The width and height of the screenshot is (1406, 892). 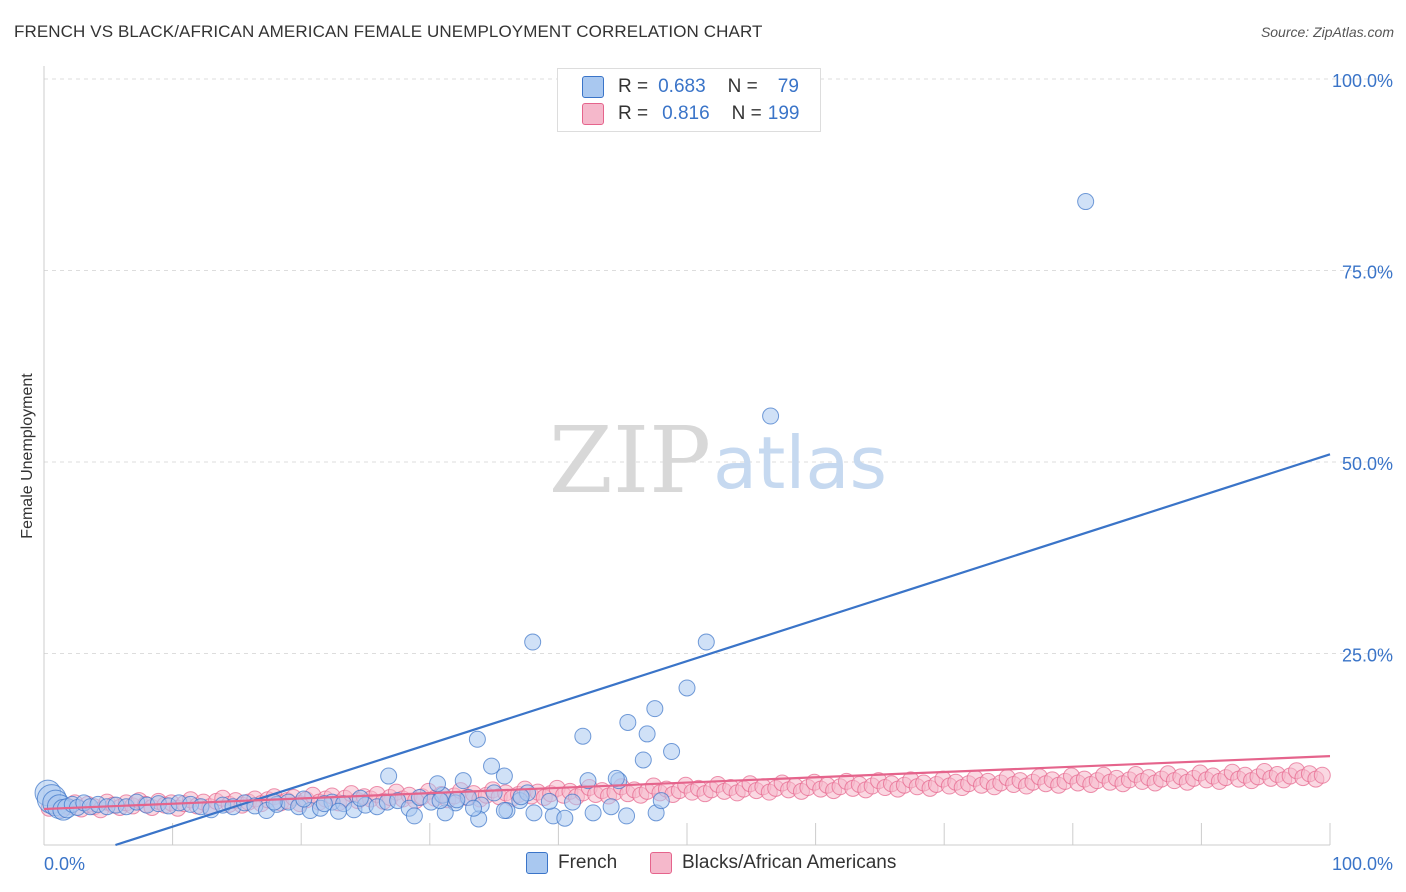 I want to click on bottom-legend-label-french: French, so click(x=588, y=862).